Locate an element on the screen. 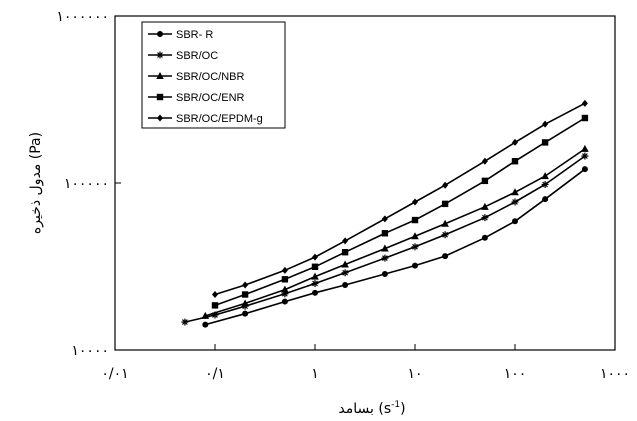  y-axis-label: مدول ذخیره (Pa) is located at coordinates (36, 183).